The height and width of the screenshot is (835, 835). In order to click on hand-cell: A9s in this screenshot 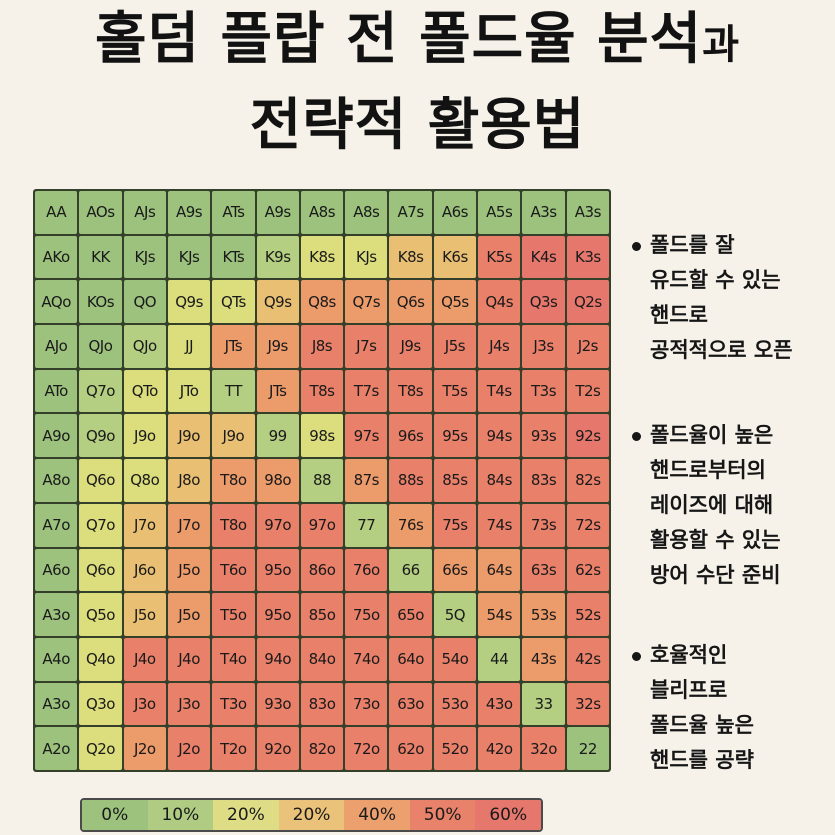, I will do `click(277, 212)`.